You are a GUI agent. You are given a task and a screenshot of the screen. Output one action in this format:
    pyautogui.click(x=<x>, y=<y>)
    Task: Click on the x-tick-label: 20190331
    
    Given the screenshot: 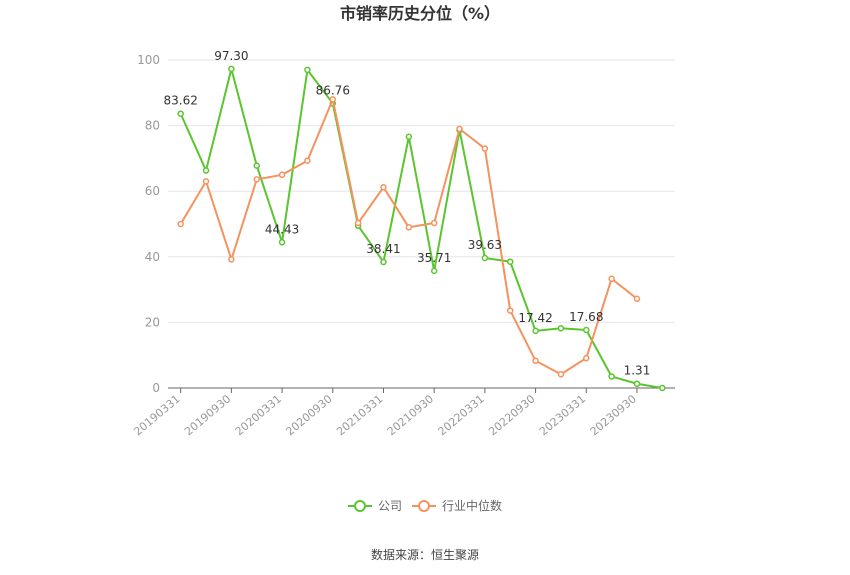 What is the action you would take?
    pyautogui.click(x=156, y=415)
    